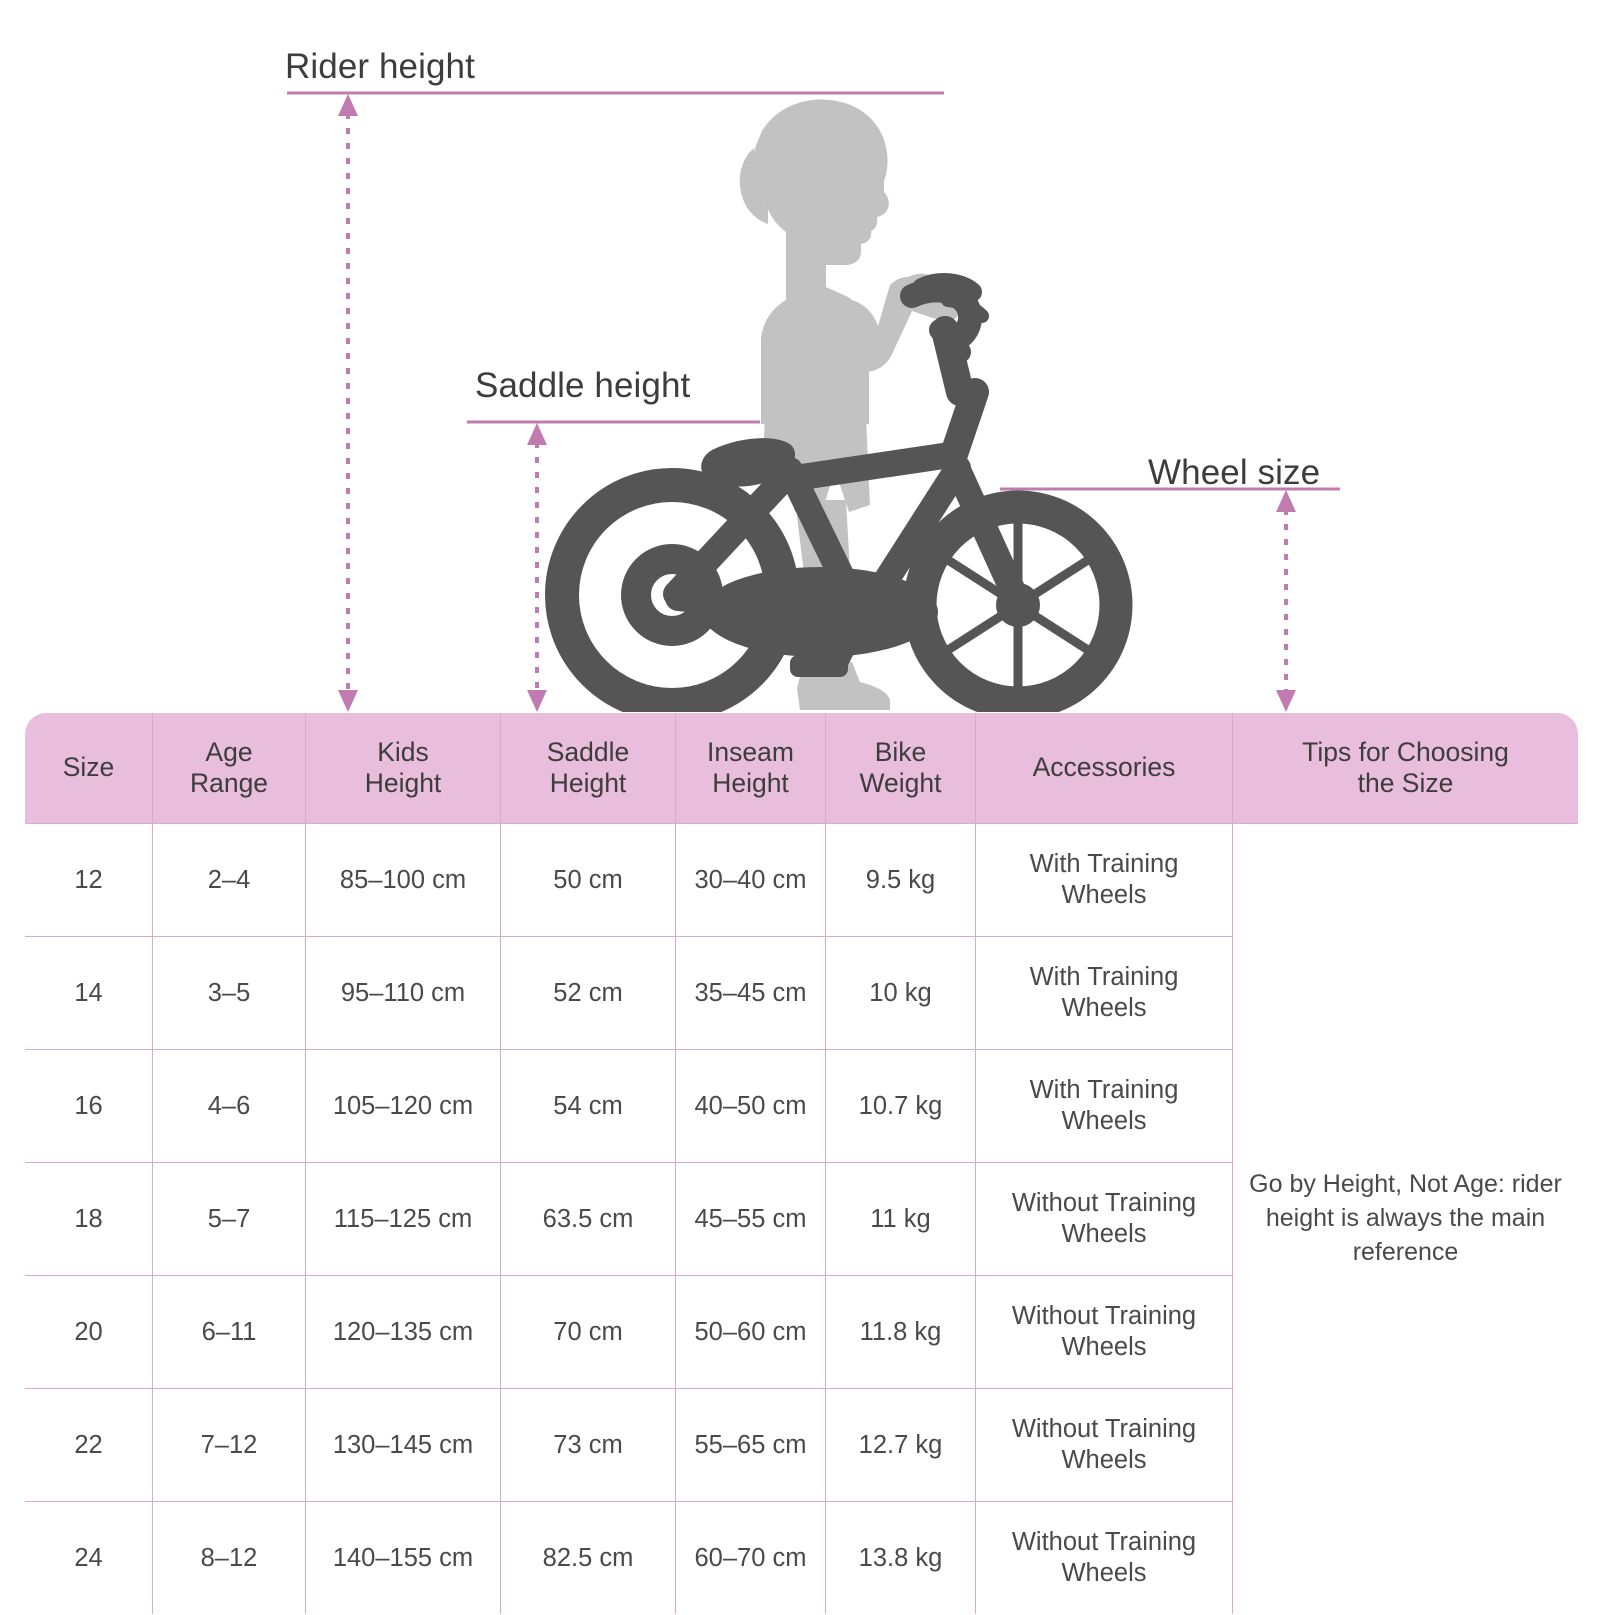 The image size is (1600, 1615). What do you see at coordinates (89, 1445) in the screenshot?
I see `cell-size: 22` at bounding box center [89, 1445].